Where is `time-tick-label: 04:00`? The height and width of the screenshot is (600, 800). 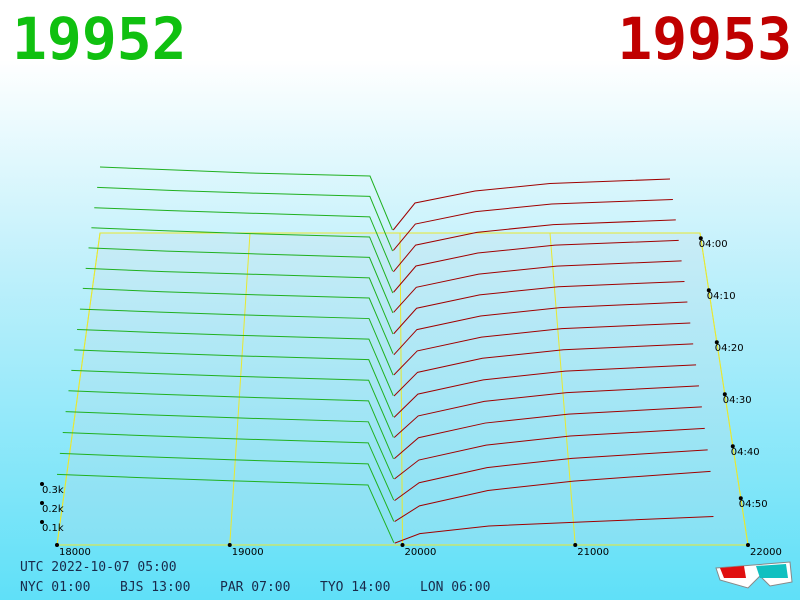
time-tick-label: 04:00 is located at coordinates (713, 244).